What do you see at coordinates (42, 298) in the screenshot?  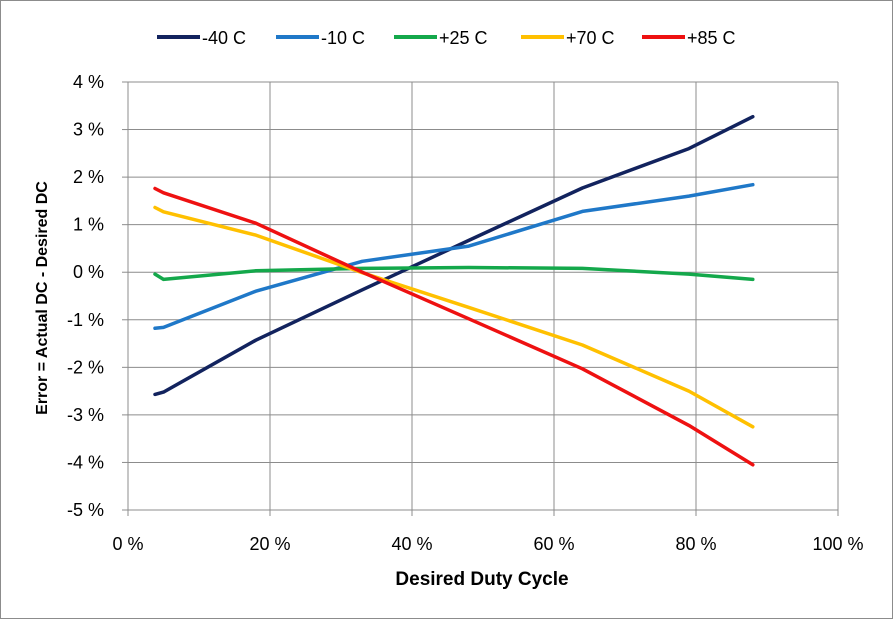 I see `y-axis-title: Error = Actual DC - Desired DC` at bounding box center [42, 298].